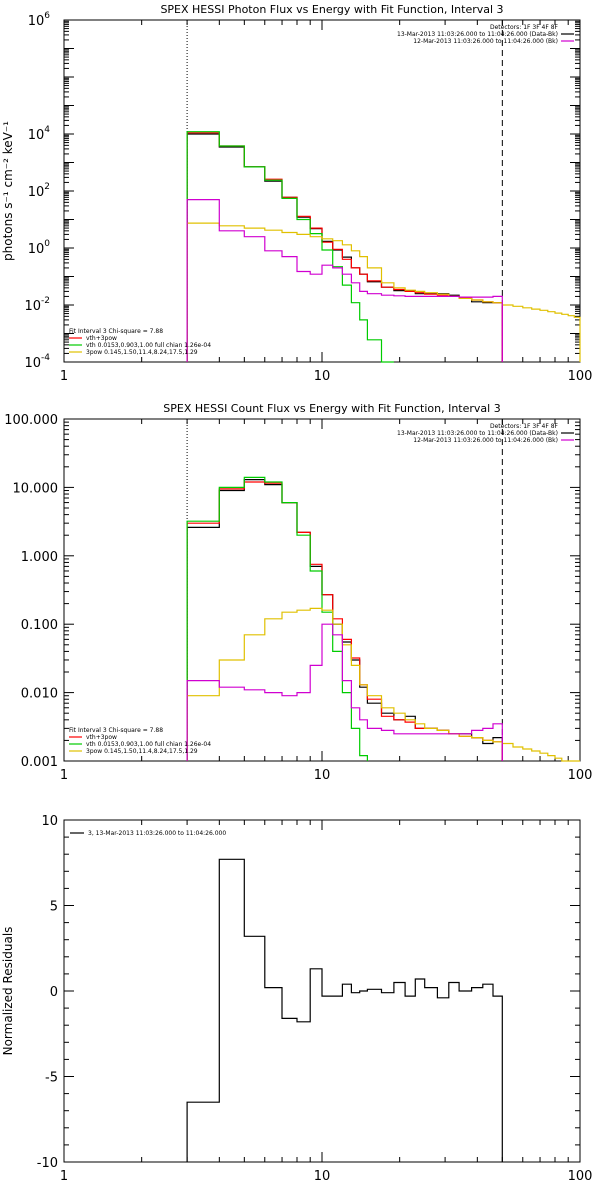 The image size is (600, 1200). I want to click on y-tick-label: 10⁰, so click(39, 248).